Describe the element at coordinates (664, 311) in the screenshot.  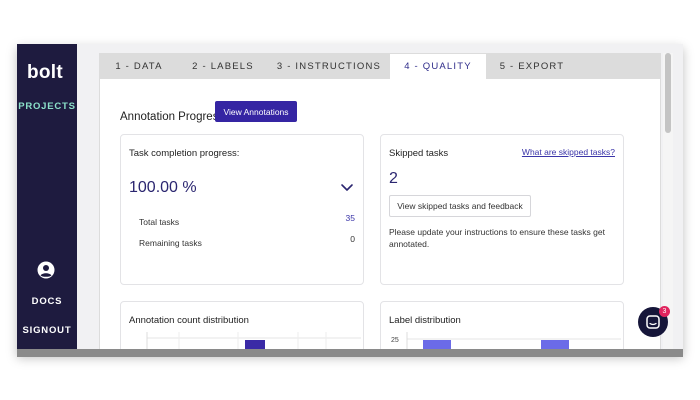
I see `chat-notification-badge: 3` at that location.